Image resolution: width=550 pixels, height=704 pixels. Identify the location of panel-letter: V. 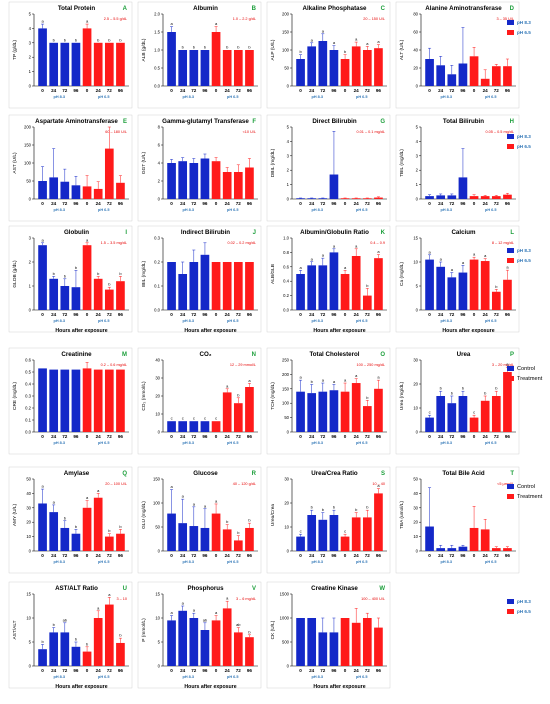
(254, 589).